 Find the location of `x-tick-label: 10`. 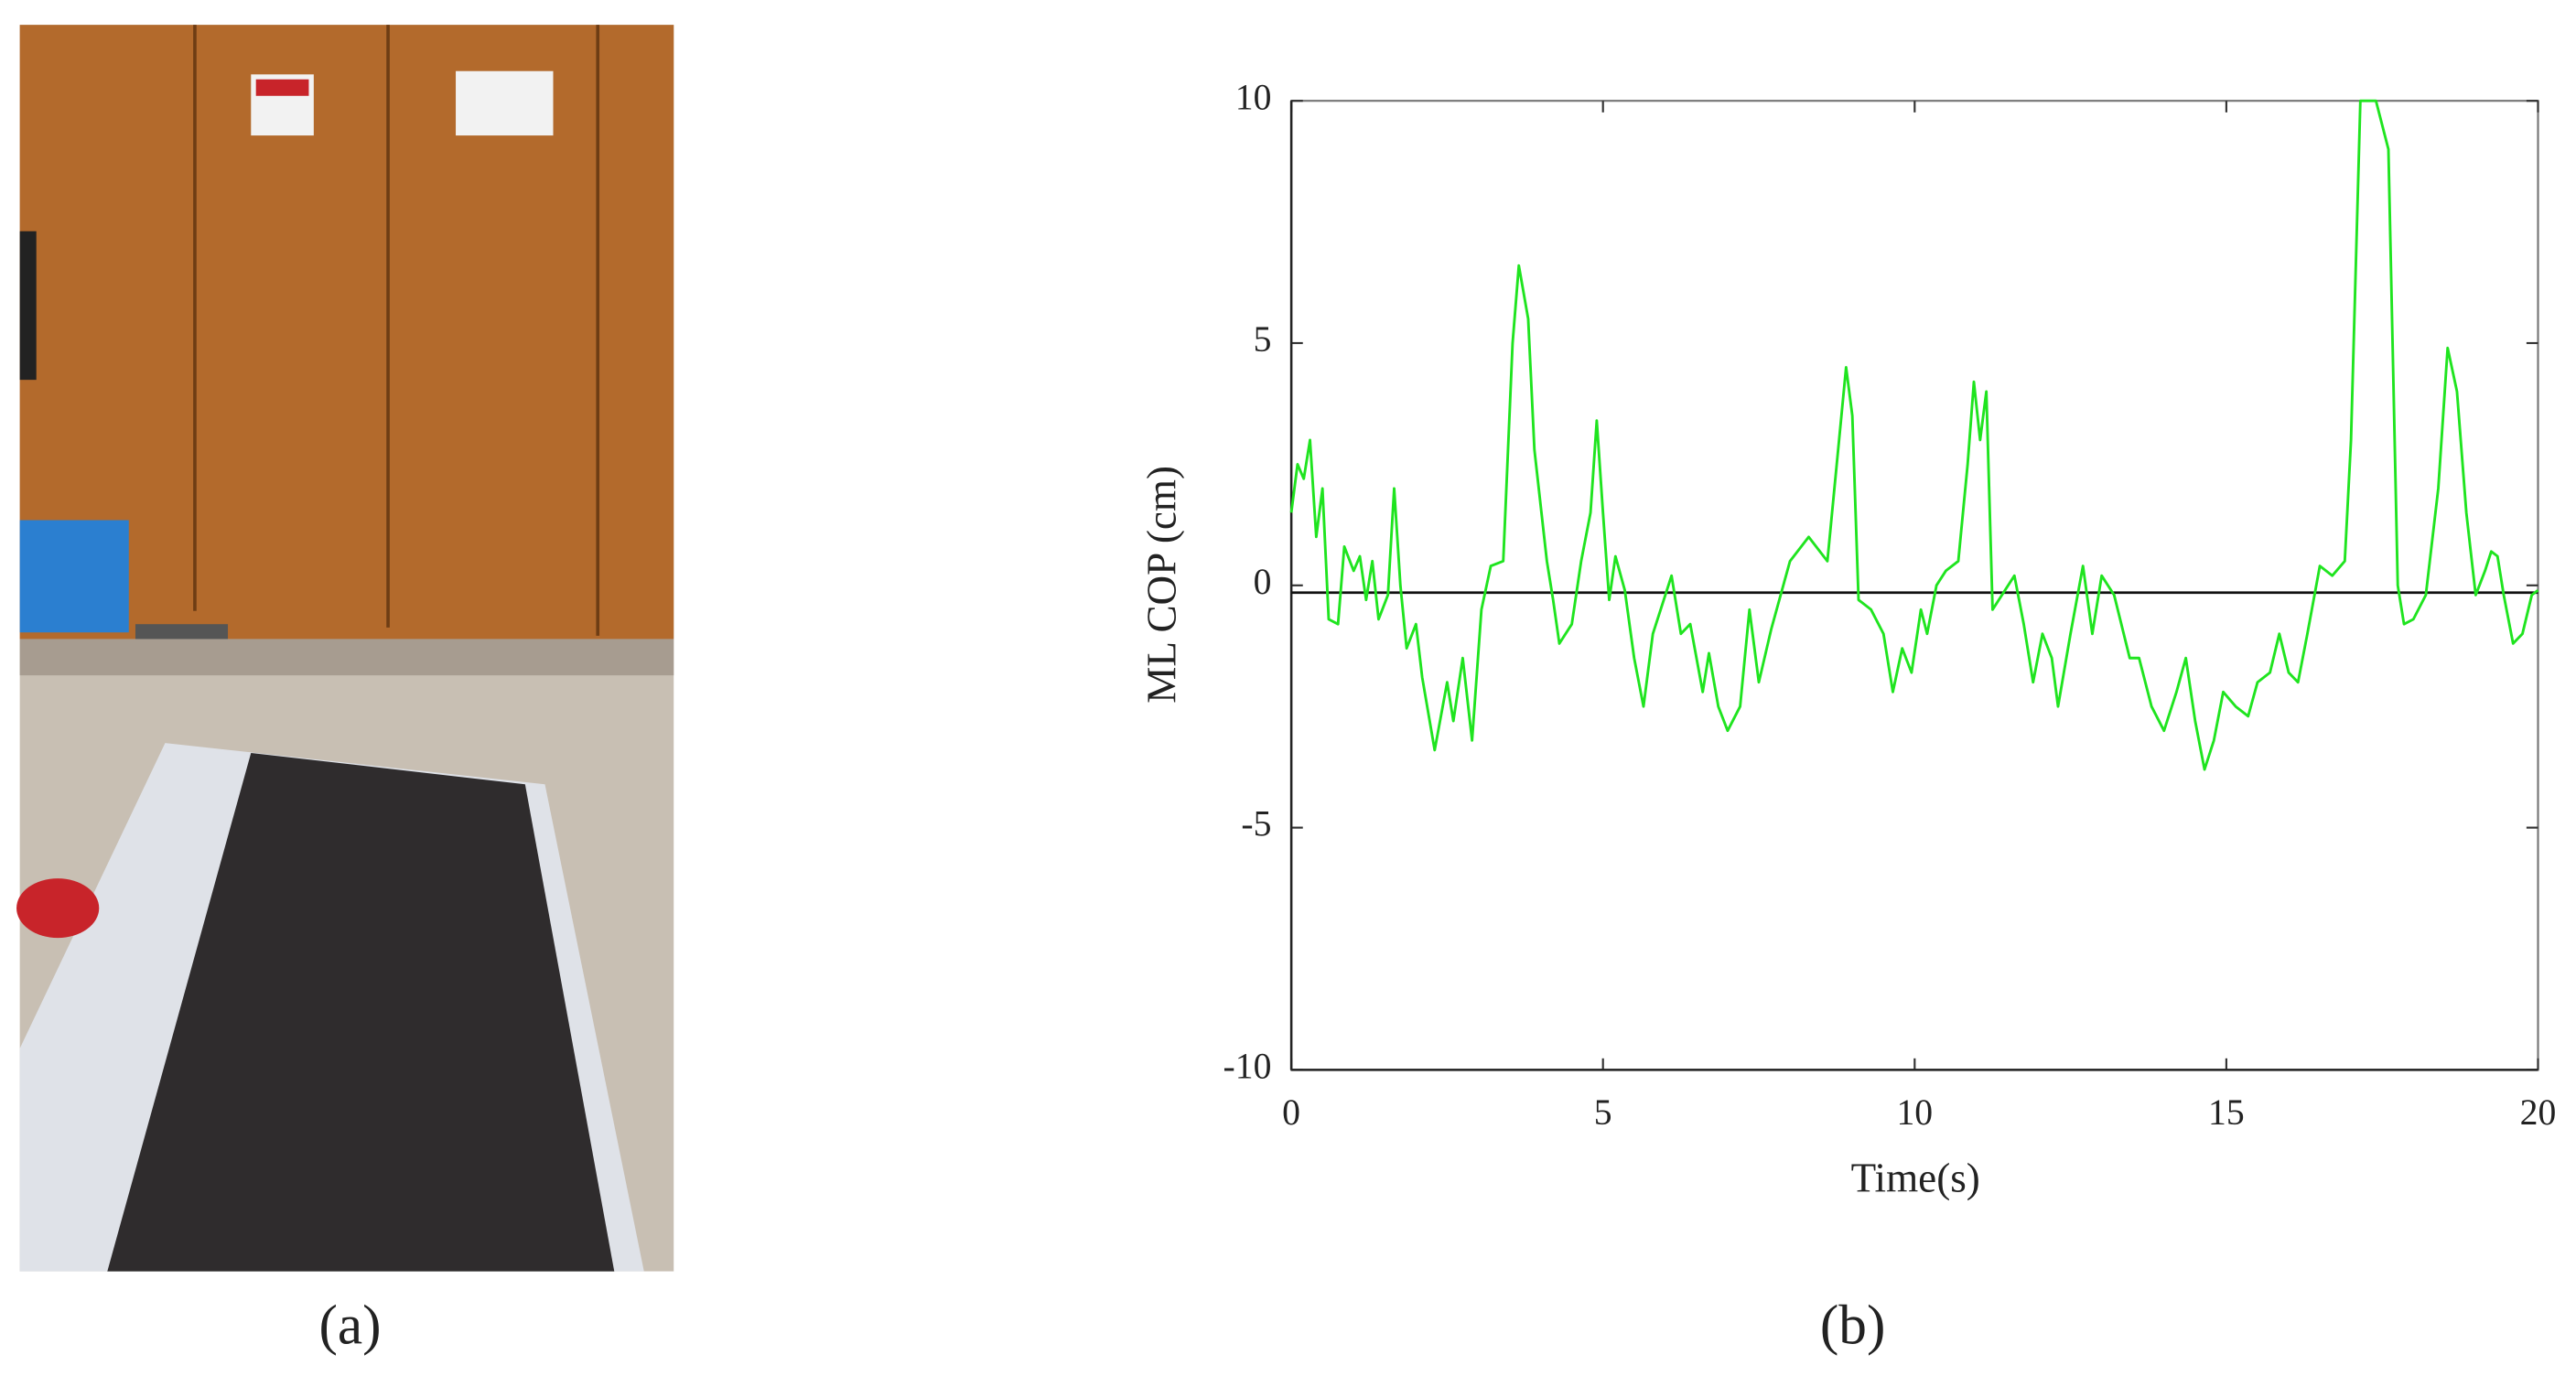

x-tick-label: 10 is located at coordinates (1914, 1112).